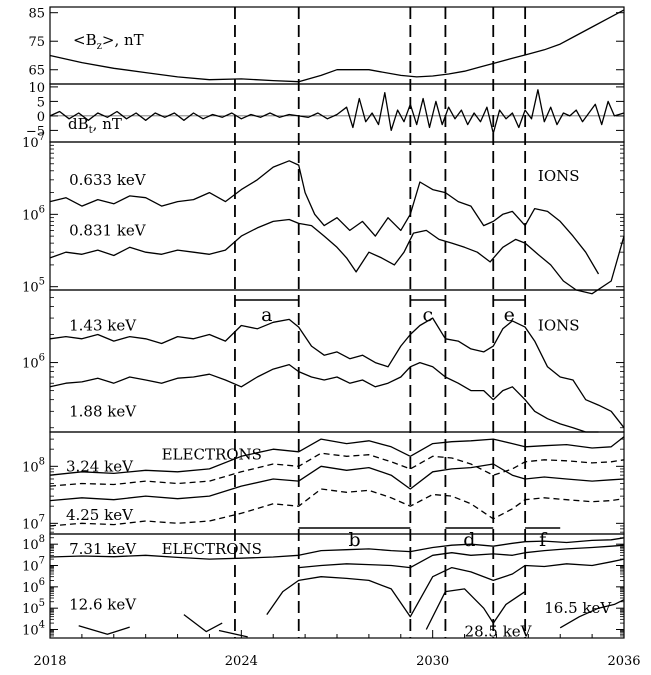 The image size is (651, 675). Describe the element at coordinates (103, 325) in the screenshot. I see `annotation-text: 1.43 keV` at that location.